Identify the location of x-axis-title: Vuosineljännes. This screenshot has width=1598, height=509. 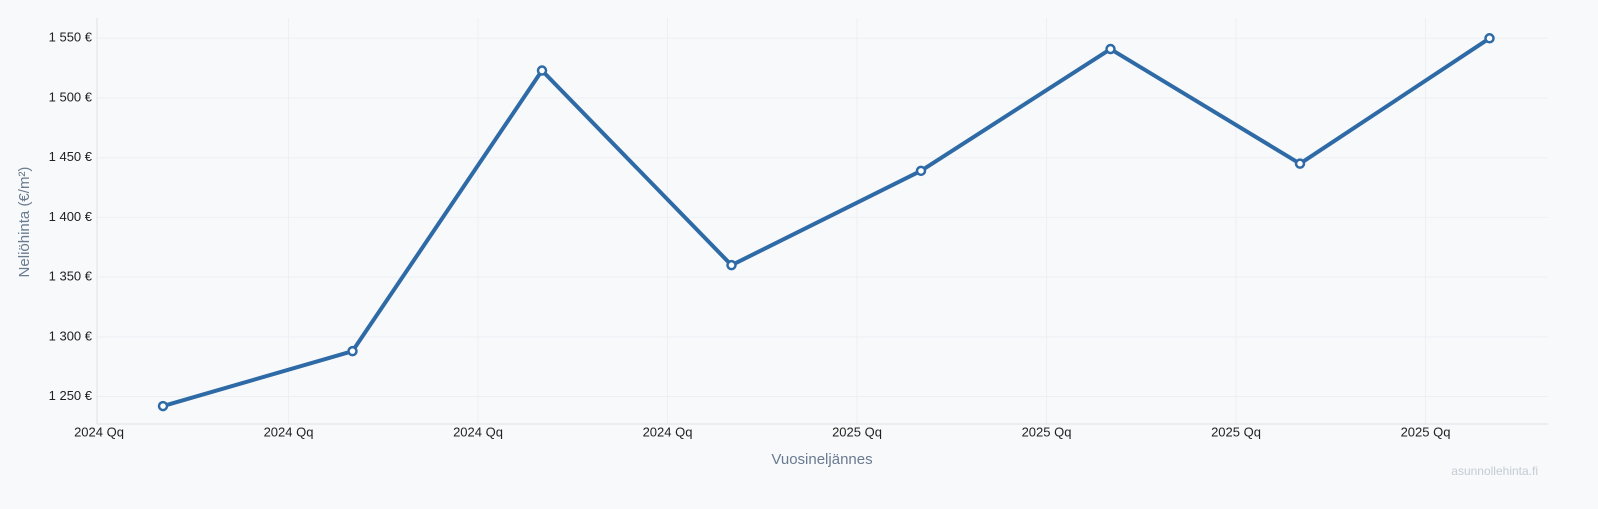
(821, 459).